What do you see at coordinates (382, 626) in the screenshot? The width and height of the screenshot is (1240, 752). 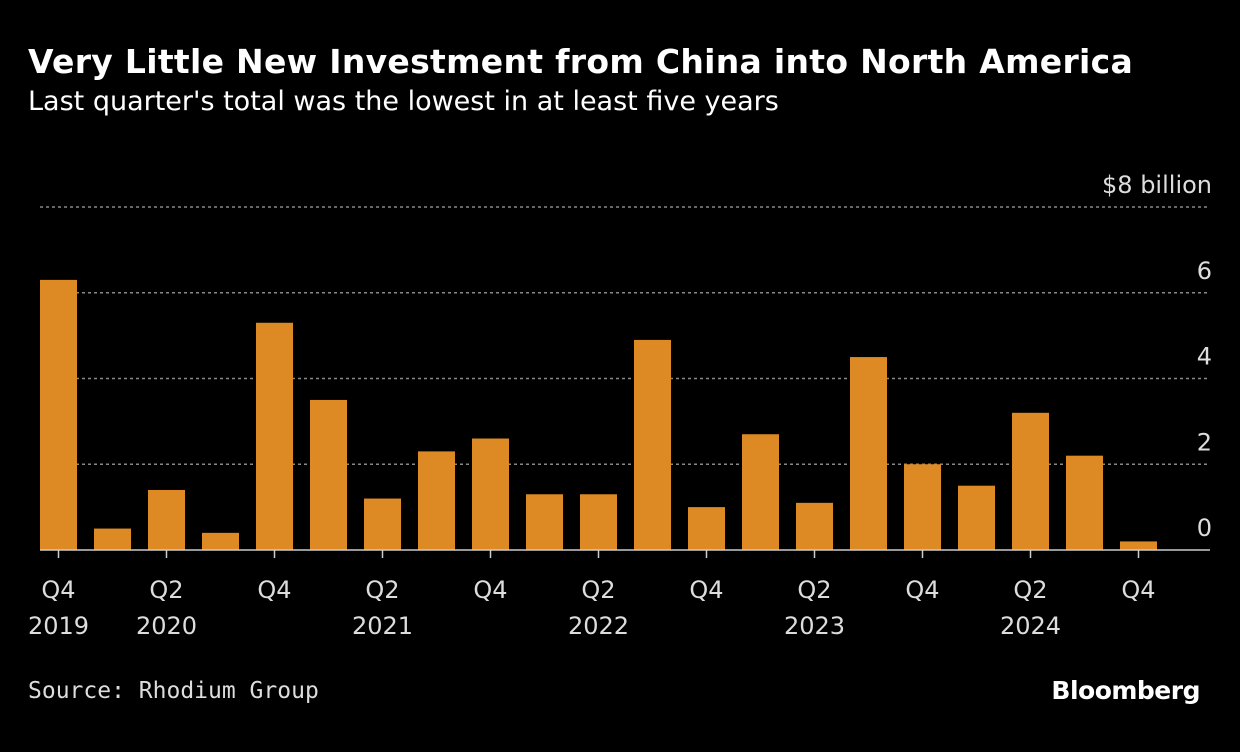 I see `x-tick-year: 2021` at bounding box center [382, 626].